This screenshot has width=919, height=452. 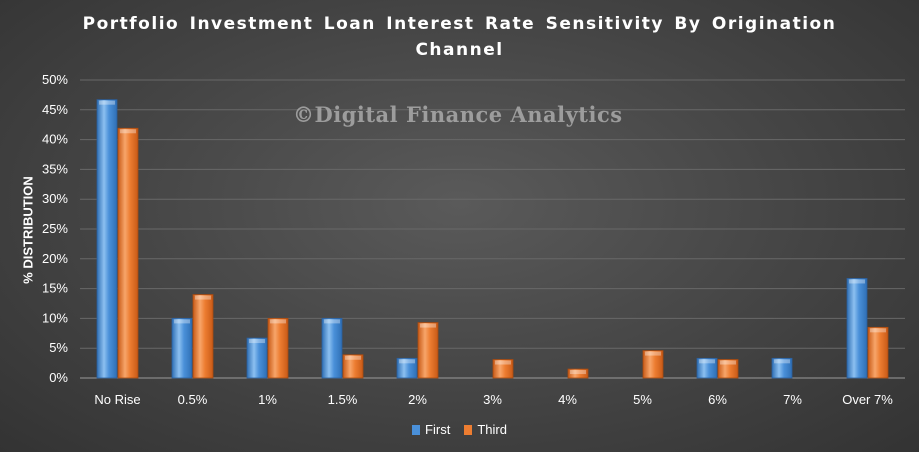 What do you see at coordinates (343, 399) in the screenshot?
I see `x-tick-label: 1.5%` at bounding box center [343, 399].